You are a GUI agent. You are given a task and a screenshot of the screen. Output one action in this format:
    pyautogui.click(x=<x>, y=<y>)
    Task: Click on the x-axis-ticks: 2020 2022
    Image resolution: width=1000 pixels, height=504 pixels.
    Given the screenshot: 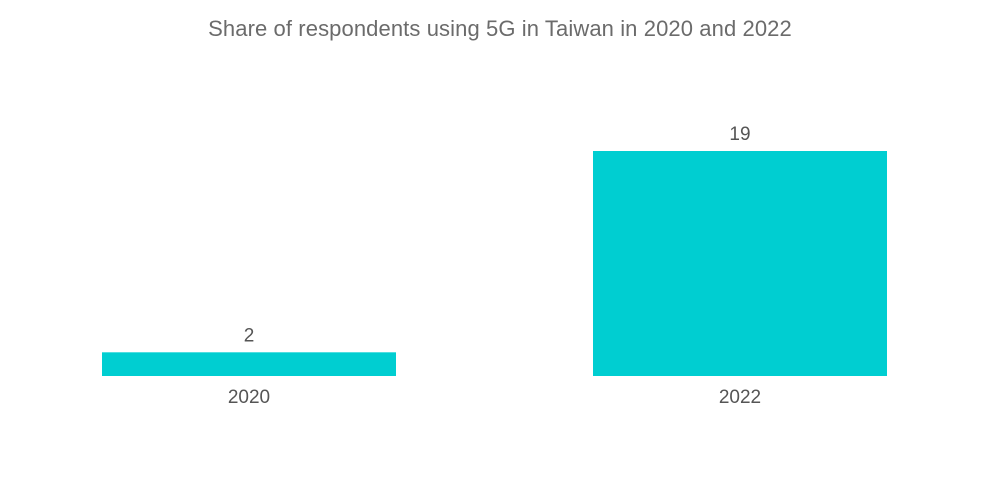 What is the action you would take?
    pyautogui.click(x=494, y=397)
    